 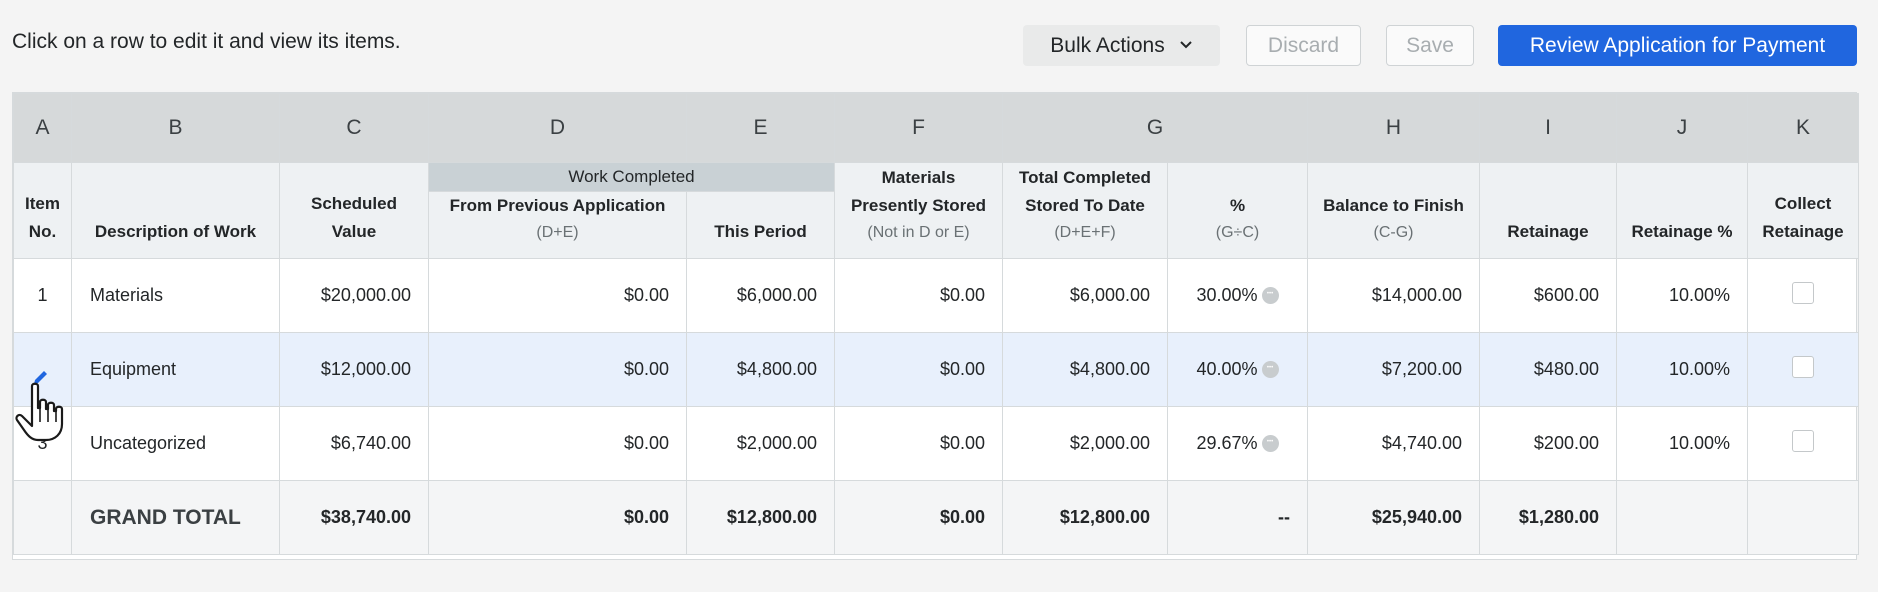 I want to click on save-button: Save, so click(x=1430, y=45).